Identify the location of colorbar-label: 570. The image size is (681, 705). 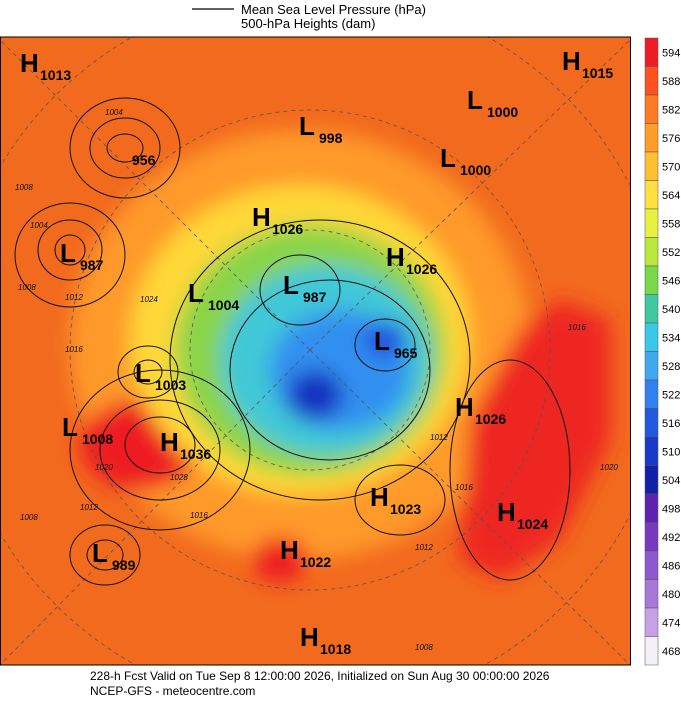
(671, 167).